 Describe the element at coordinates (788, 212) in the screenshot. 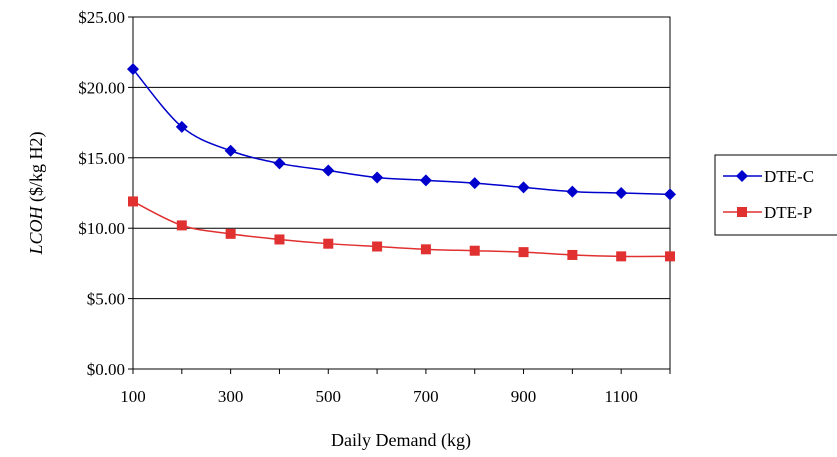

I see `legend-label: DTE-P` at that location.